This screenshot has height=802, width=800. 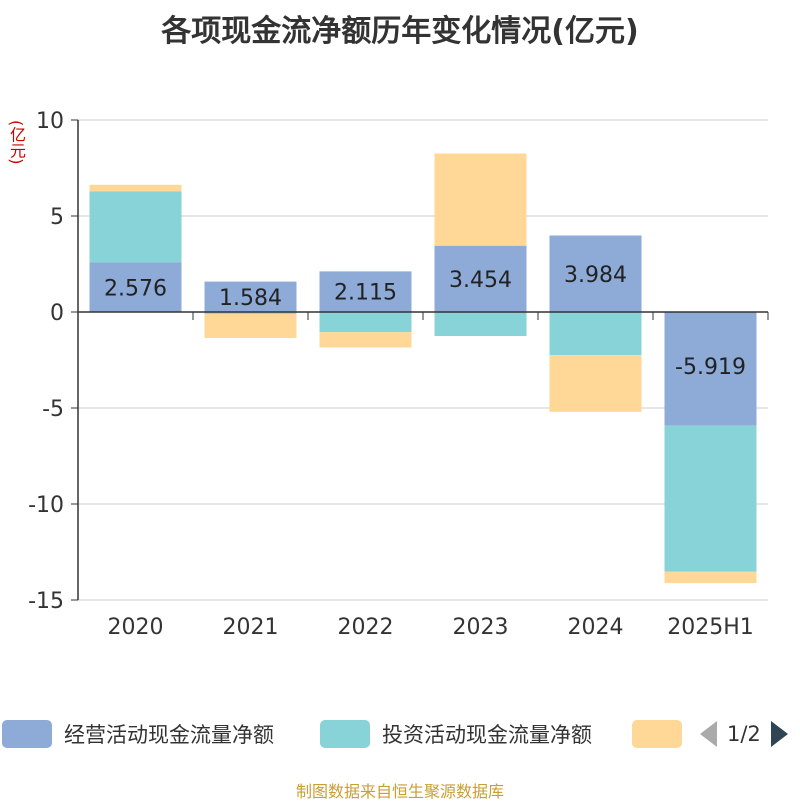 I want to click on chart-title: 各项现金流净额历年变化情况(亿元), so click(x=400, y=31).